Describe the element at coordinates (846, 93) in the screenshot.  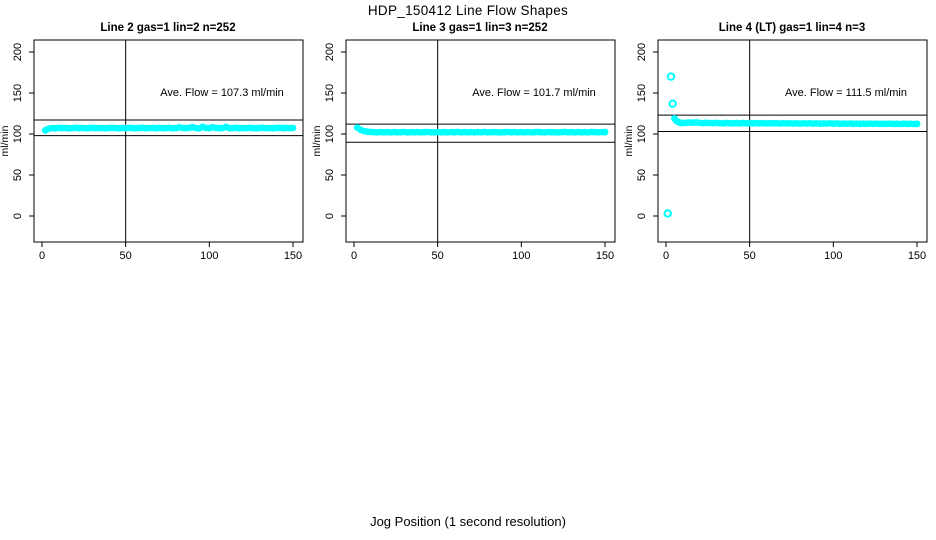
I see `ave-flow-annotation: Ave. Flow = 111.5 ml/min` at that location.